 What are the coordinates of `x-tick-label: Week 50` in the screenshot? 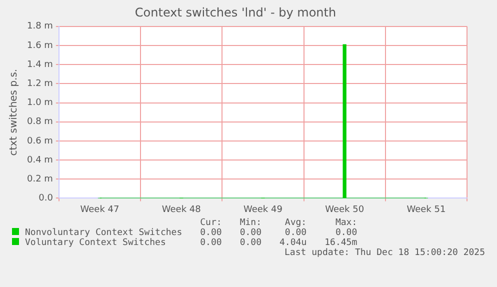 It's located at (344, 209).